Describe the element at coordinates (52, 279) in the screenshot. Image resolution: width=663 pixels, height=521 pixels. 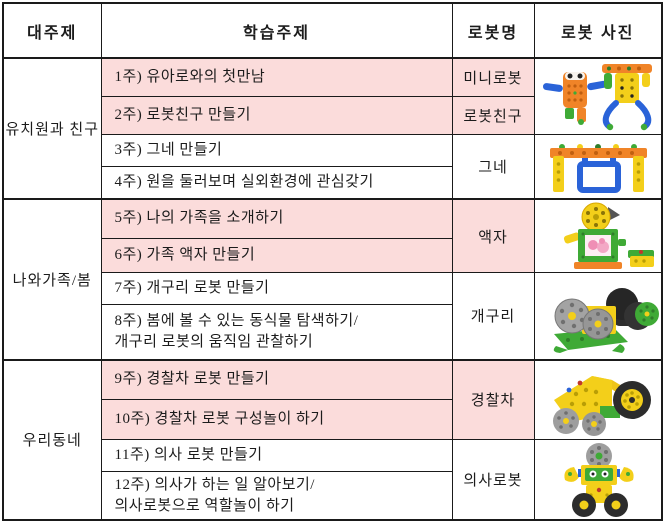
I see `major-topic-me-family-spring: 나와가족/봄` at that location.